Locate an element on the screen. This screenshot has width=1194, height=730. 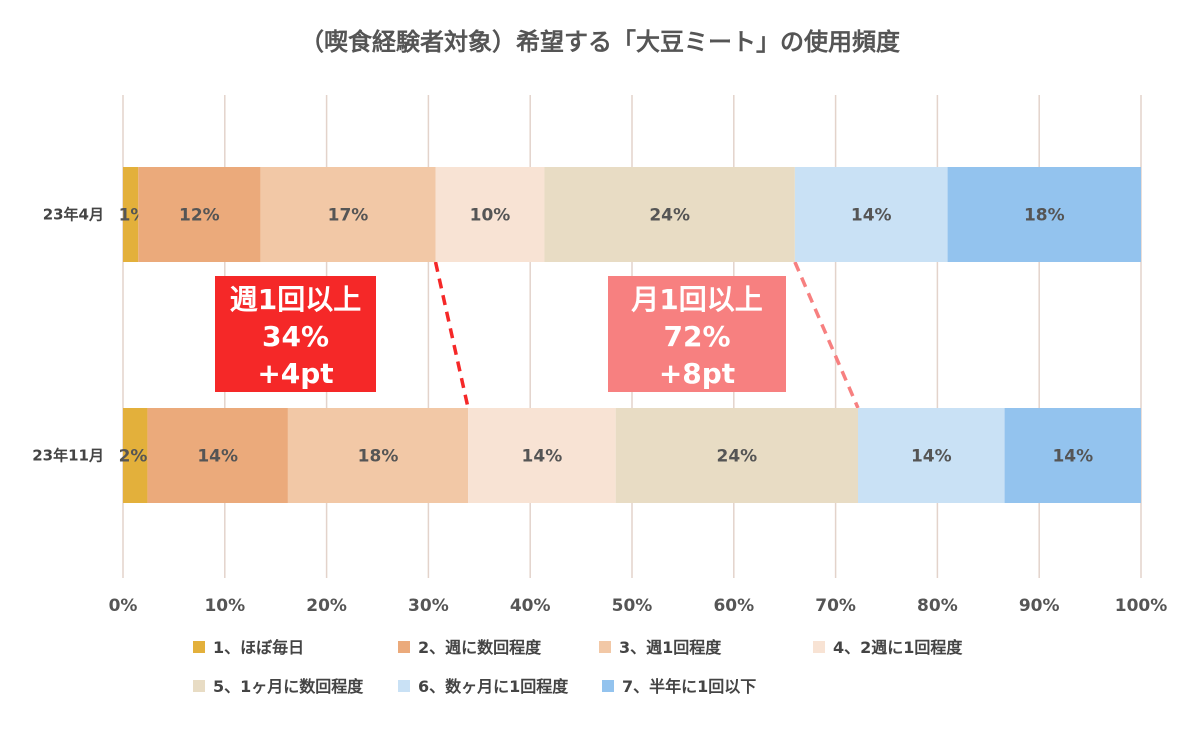
x-tick-label: 20% is located at coordinates (326, 606).